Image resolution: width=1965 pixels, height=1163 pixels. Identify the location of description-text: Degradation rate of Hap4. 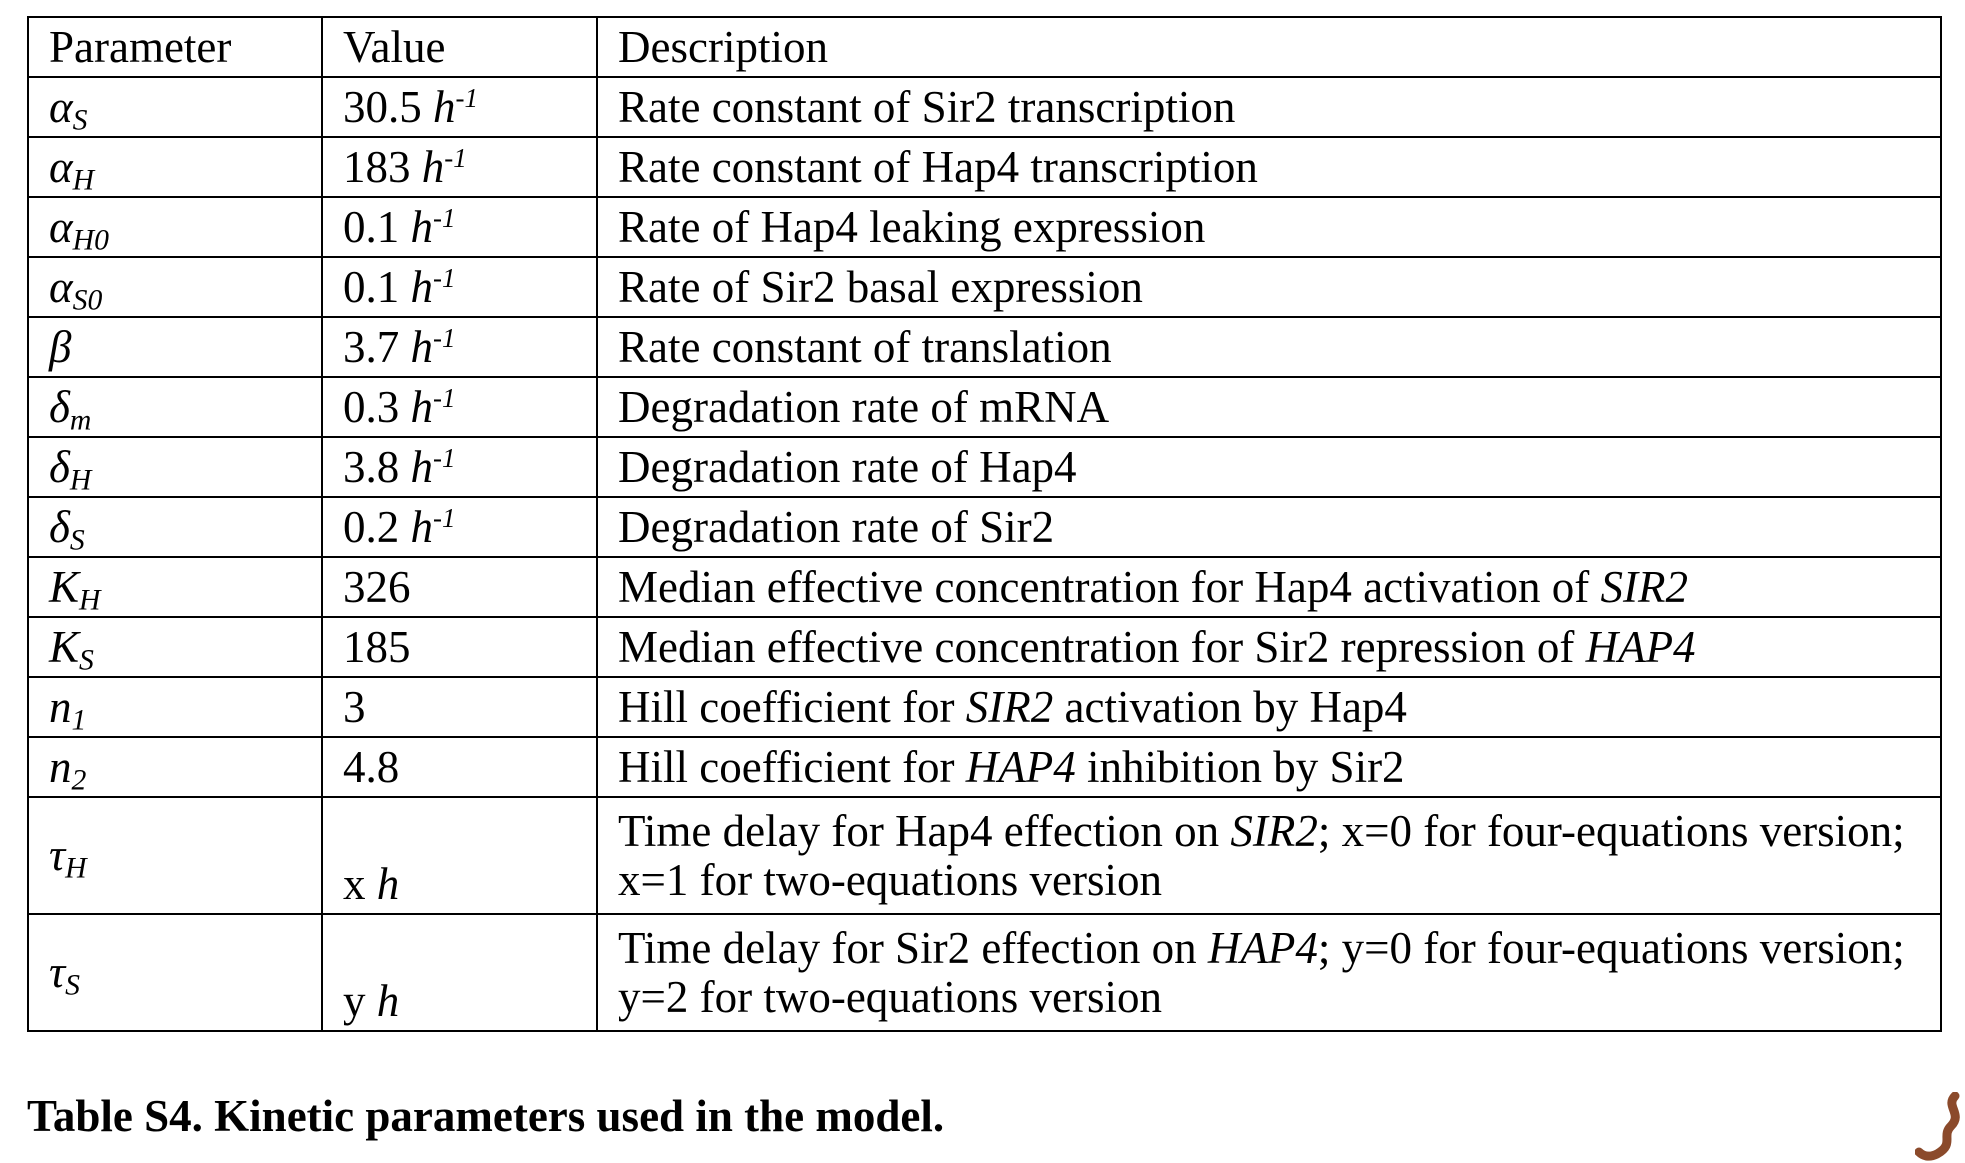
(847, 466).